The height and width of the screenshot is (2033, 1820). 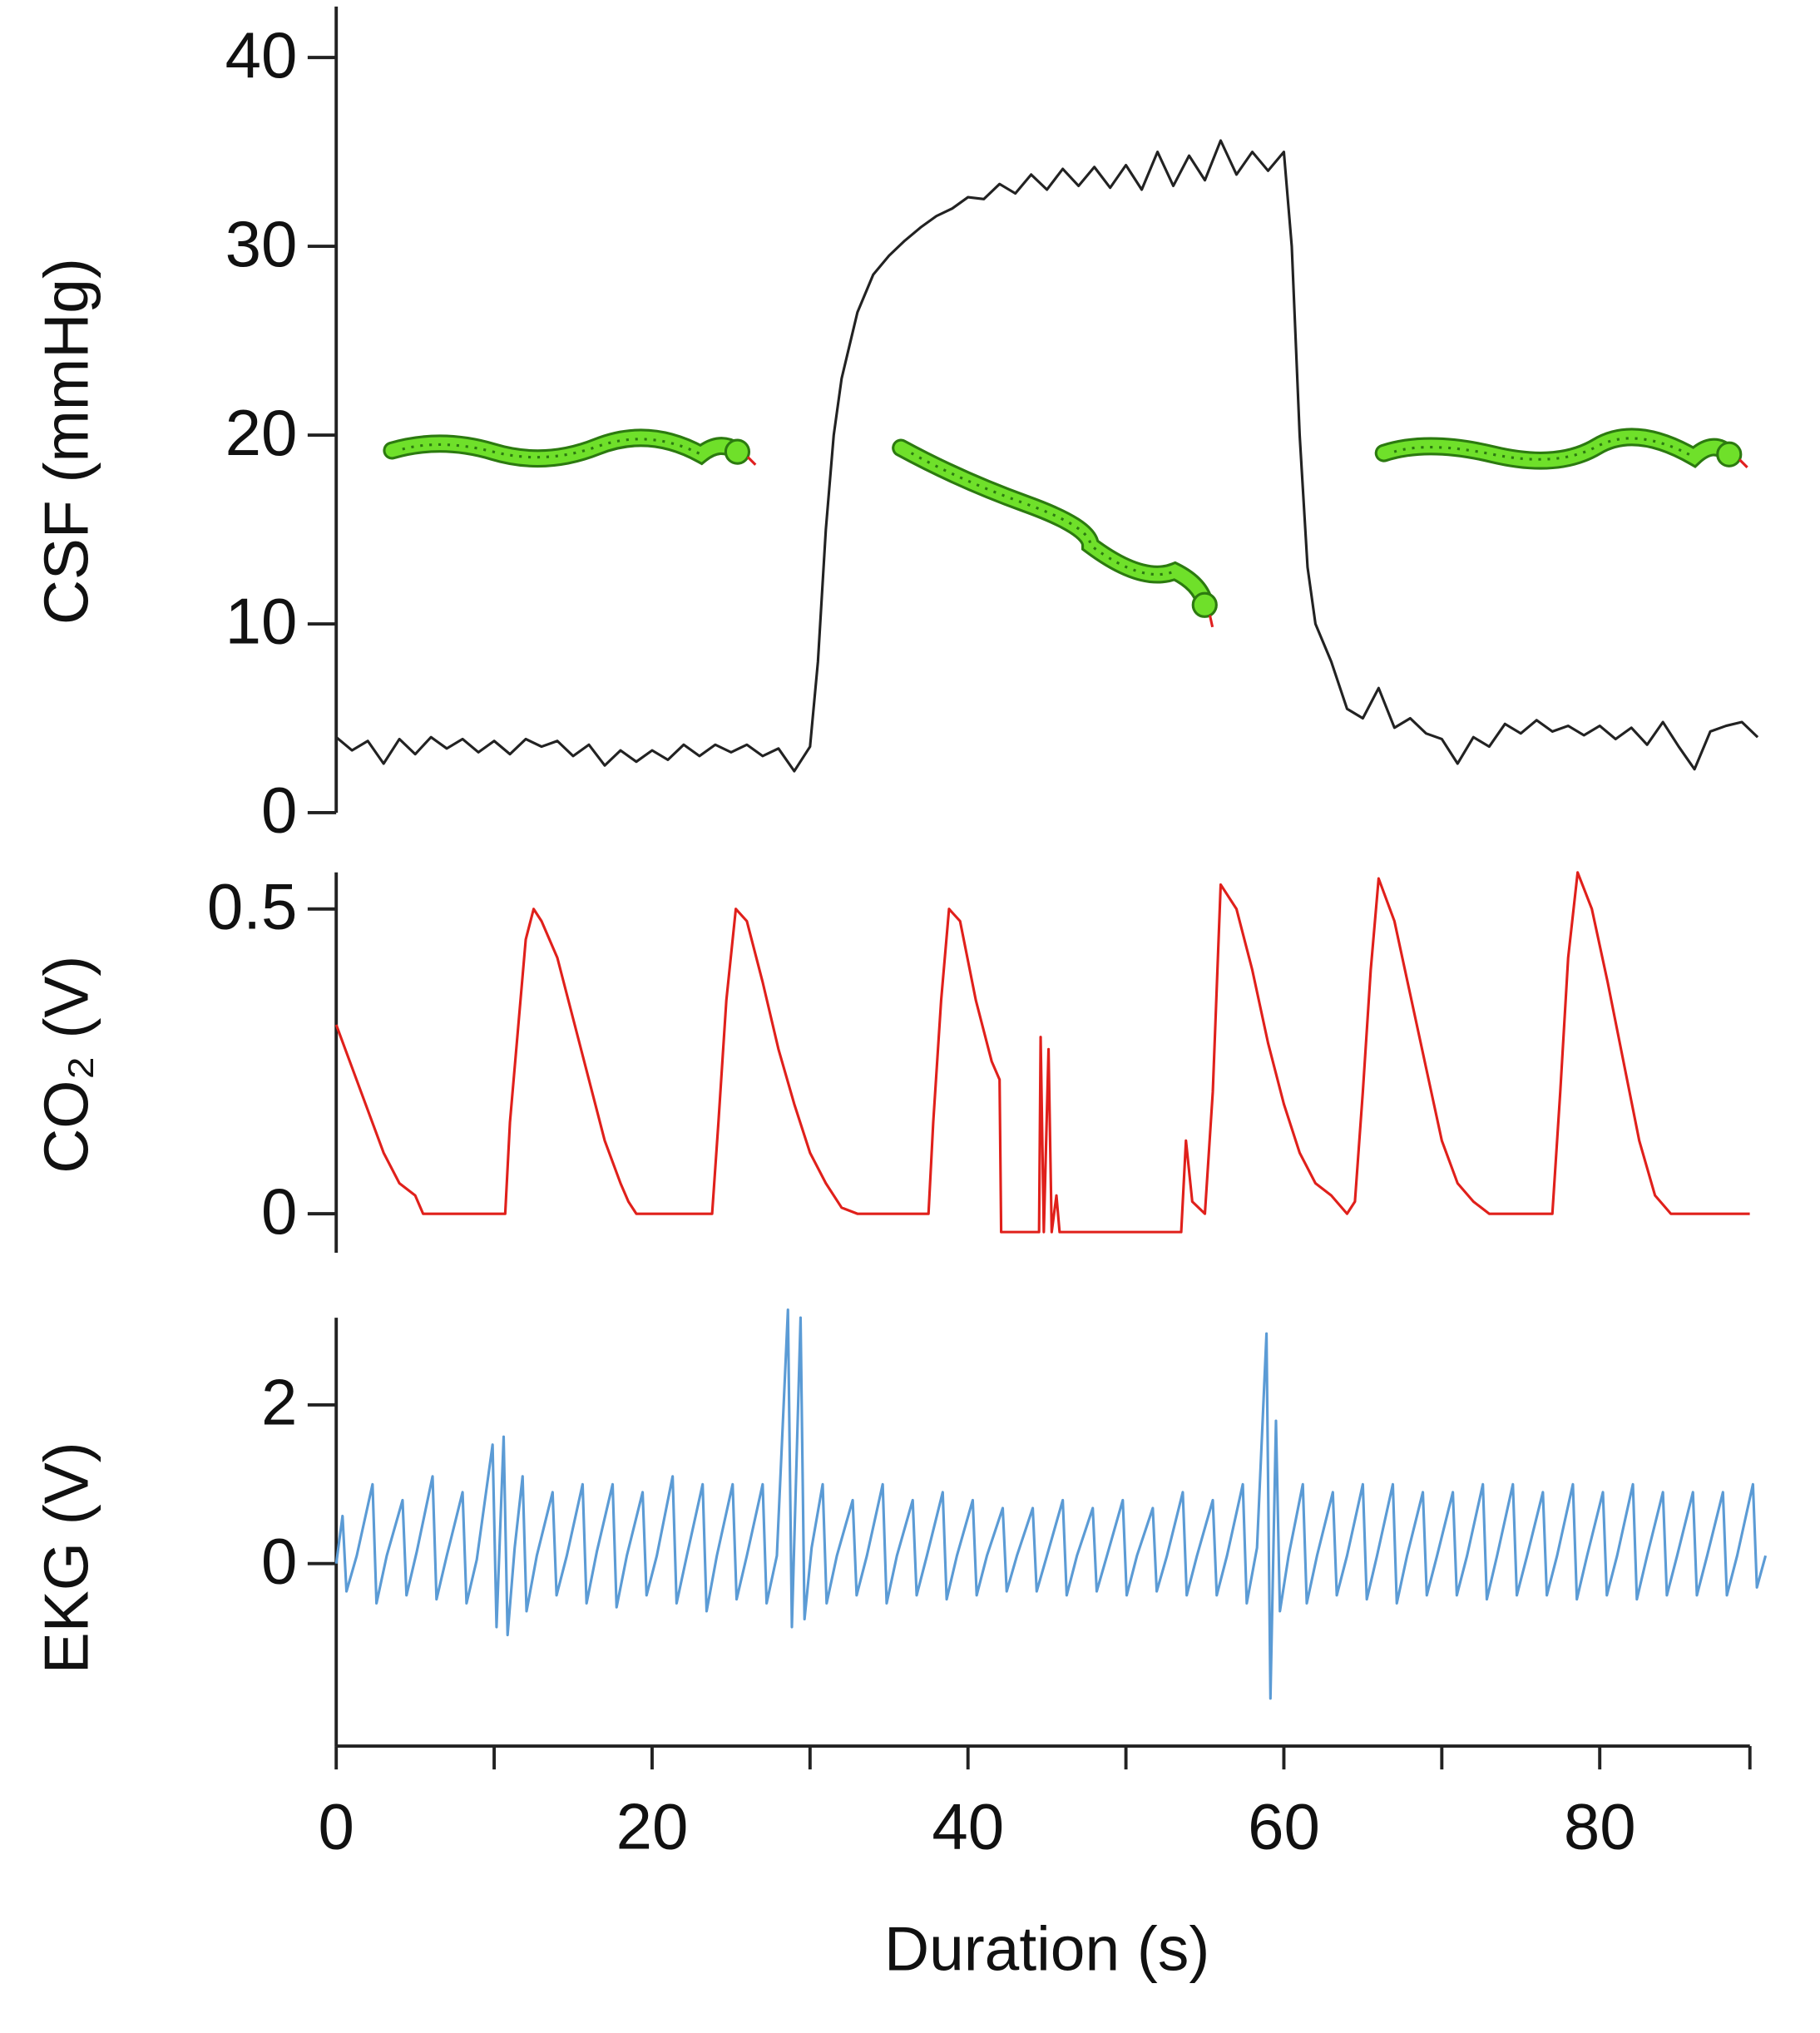 What do you see at coordinates (252, 905) in the screenshot?
I see `y-tick-label: 0.5` at bounding box center [252, 905].